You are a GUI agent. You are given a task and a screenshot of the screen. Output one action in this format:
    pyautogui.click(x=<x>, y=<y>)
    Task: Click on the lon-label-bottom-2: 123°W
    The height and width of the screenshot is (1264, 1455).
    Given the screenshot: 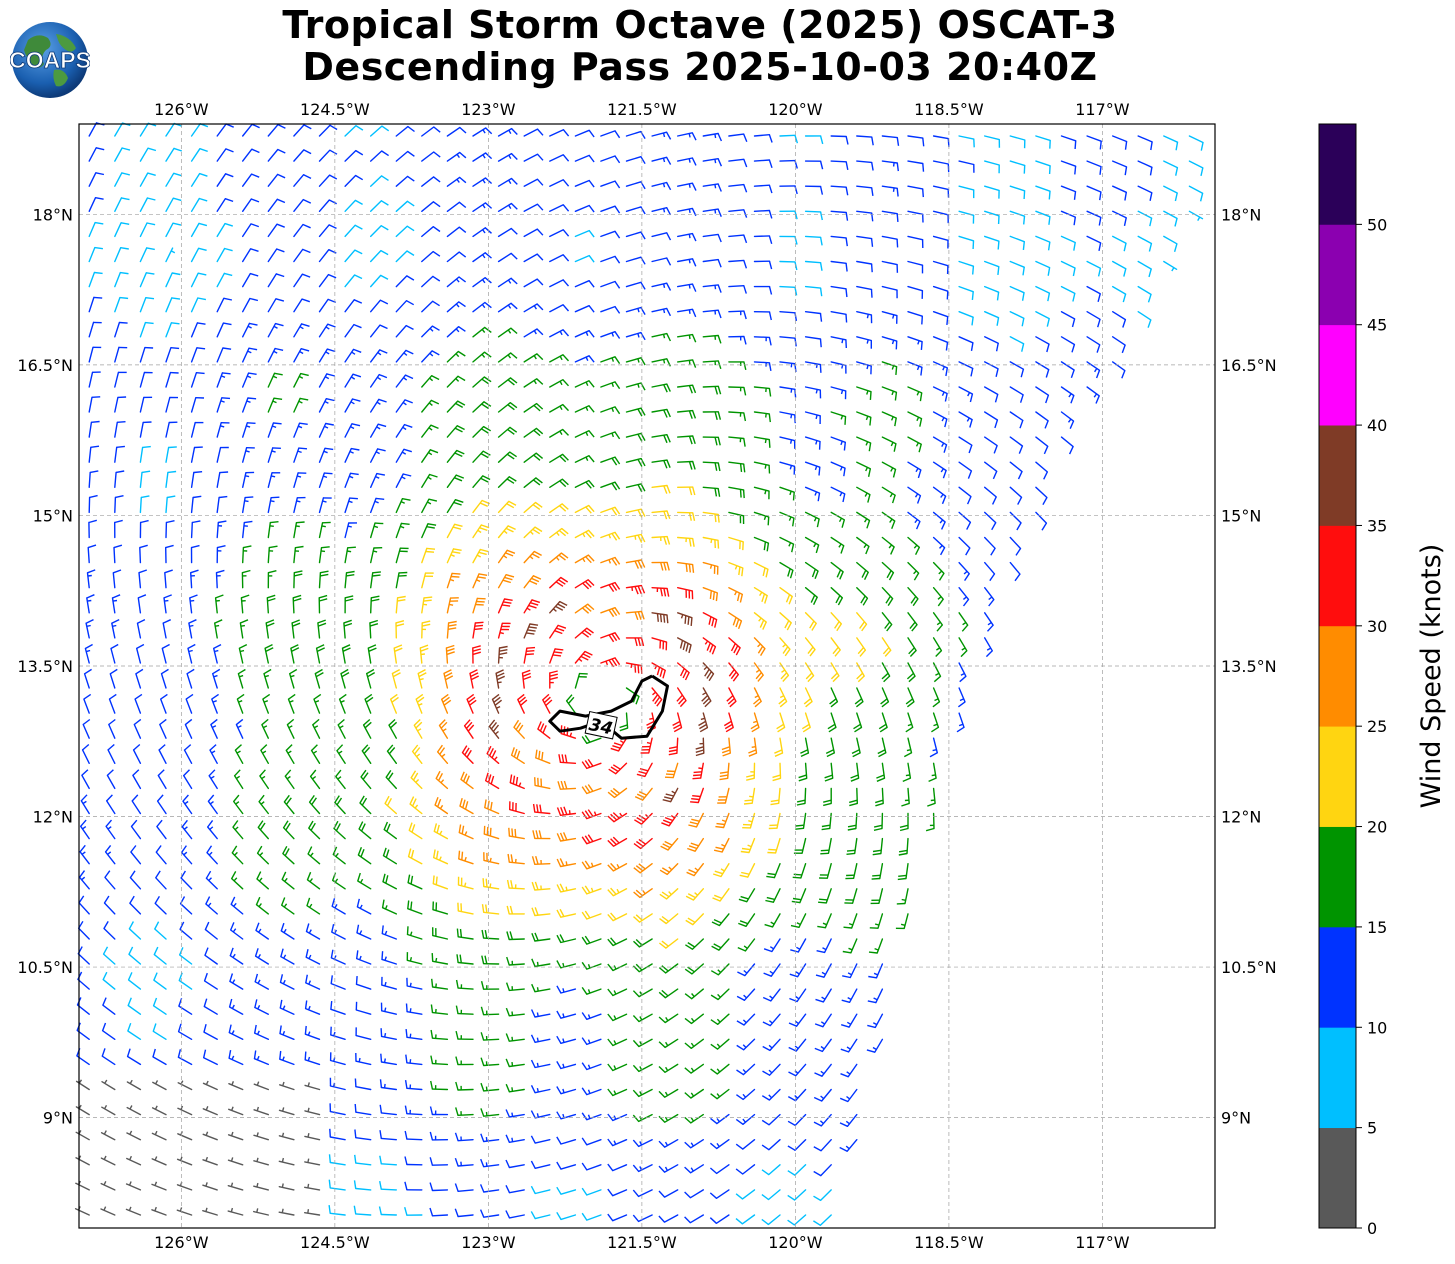 What is the action you would take?
    pyautogui.click(x=488, y=1242)
    